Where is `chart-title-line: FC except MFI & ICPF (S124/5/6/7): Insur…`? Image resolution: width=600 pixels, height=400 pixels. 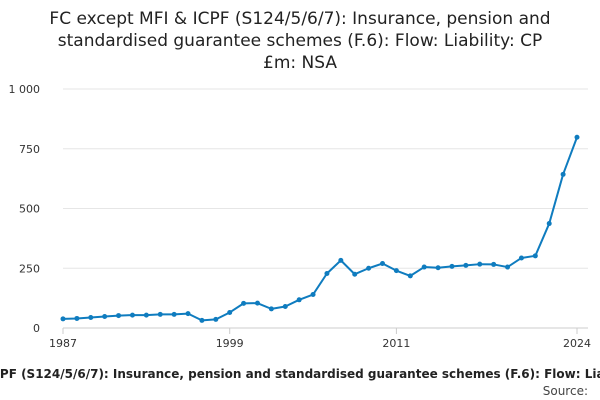
chart-title-line: FC except MFI & ICPF (S124/5/6/7): Insur… is located at coordinates (299, 19).